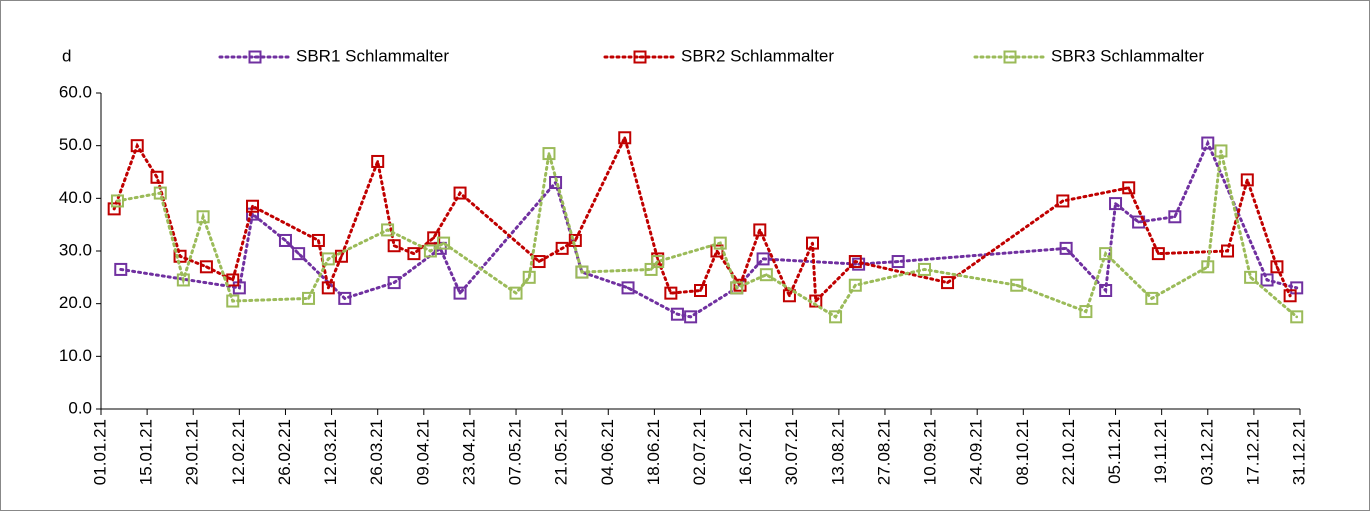  I want to click on y-tick-label: 20.0, so click(75, 302).